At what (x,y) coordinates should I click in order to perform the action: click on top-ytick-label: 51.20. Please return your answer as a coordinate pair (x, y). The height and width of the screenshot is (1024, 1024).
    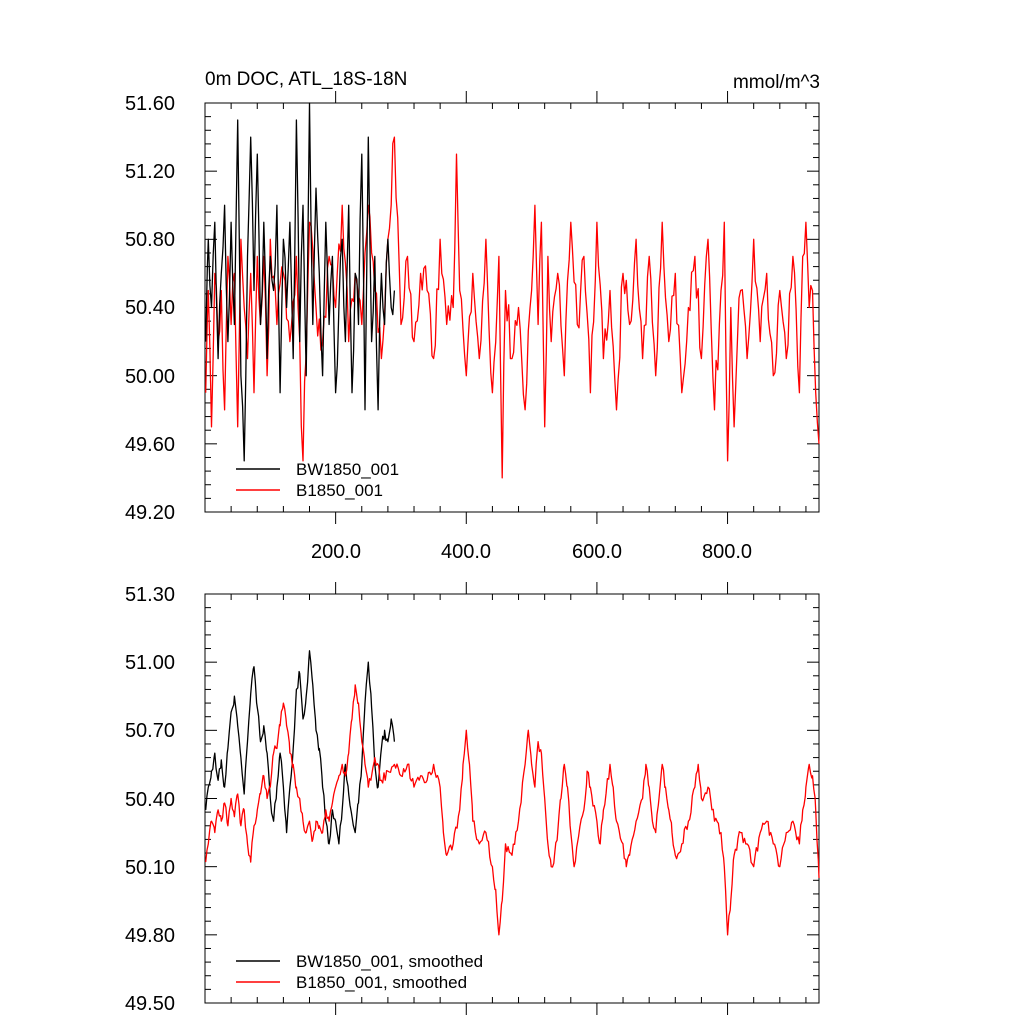
    Looking at the image, I should click on (150, 172).